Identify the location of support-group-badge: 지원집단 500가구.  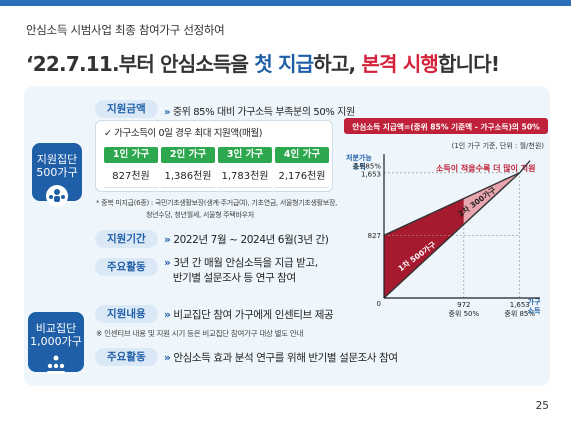
(57, 175).